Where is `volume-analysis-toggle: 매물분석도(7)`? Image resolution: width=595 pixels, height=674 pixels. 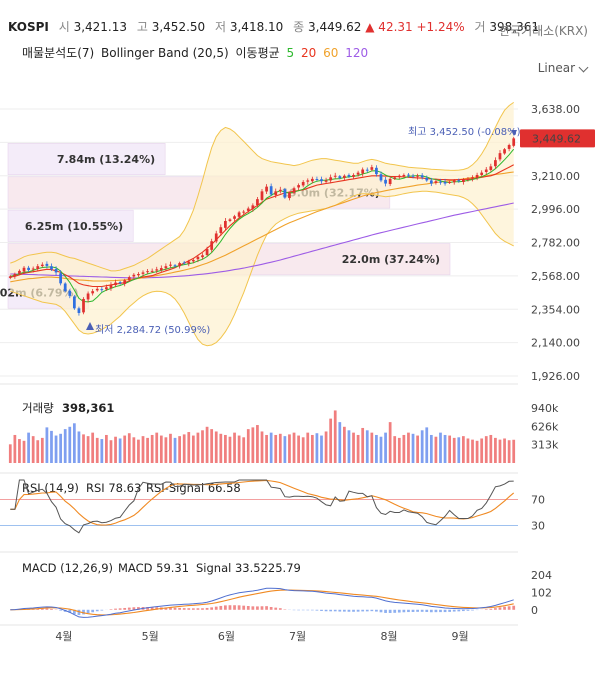 volume-analysis-toggle: 매물분석도(7) is located at coordinates (58, 53).